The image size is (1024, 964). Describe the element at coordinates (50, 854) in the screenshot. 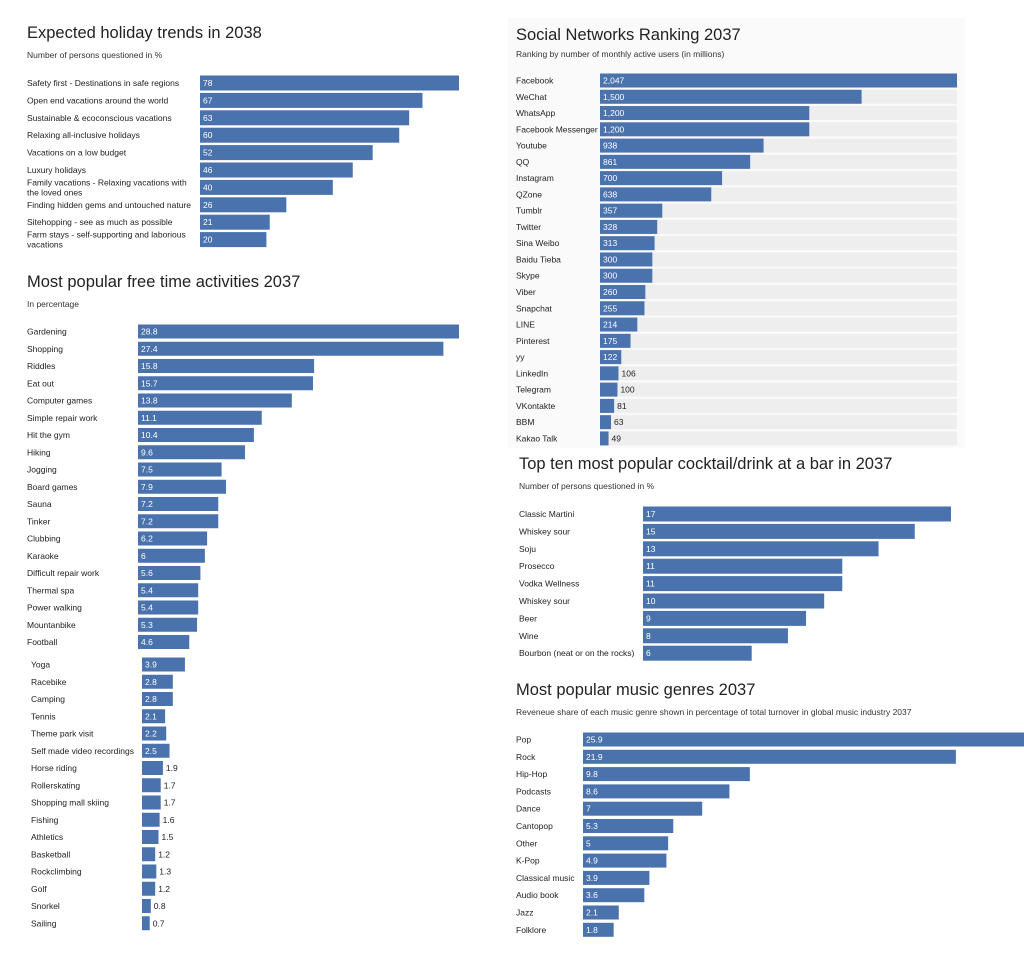

I see `category-label: Basketball` at that location.